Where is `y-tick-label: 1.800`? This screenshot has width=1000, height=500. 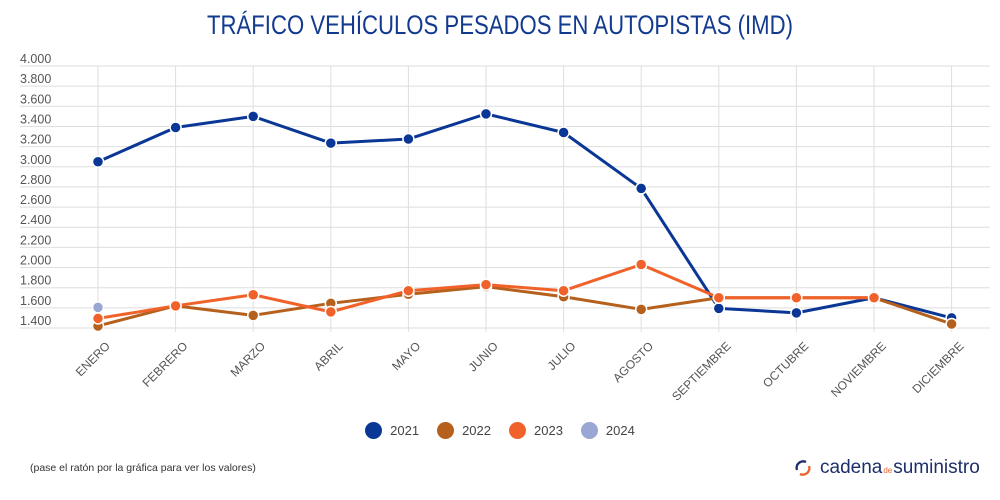
y-tick-label: 1.800 is located at coordinates (35, 281).